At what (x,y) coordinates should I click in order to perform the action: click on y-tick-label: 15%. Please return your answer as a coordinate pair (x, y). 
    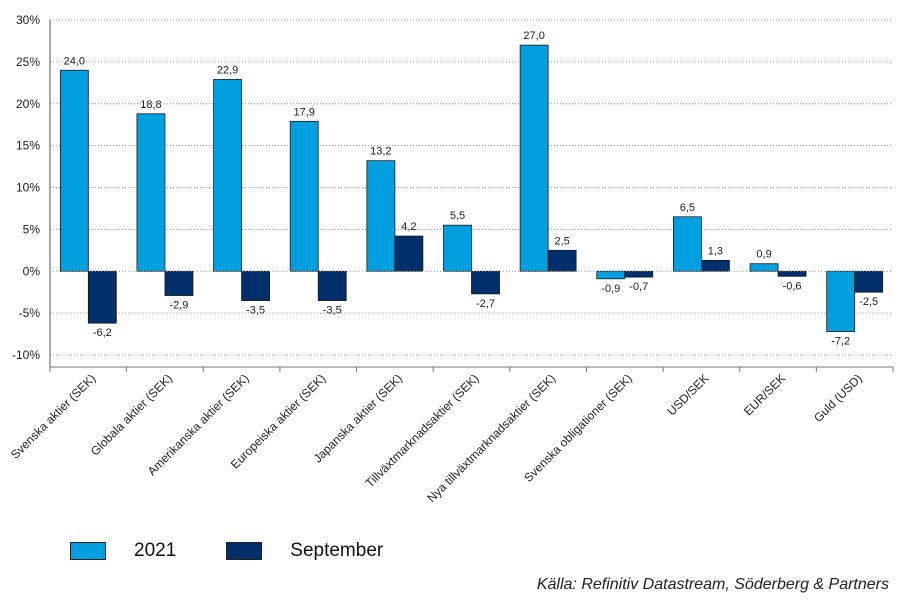
    Looking at the image, I should click on (28, 146).